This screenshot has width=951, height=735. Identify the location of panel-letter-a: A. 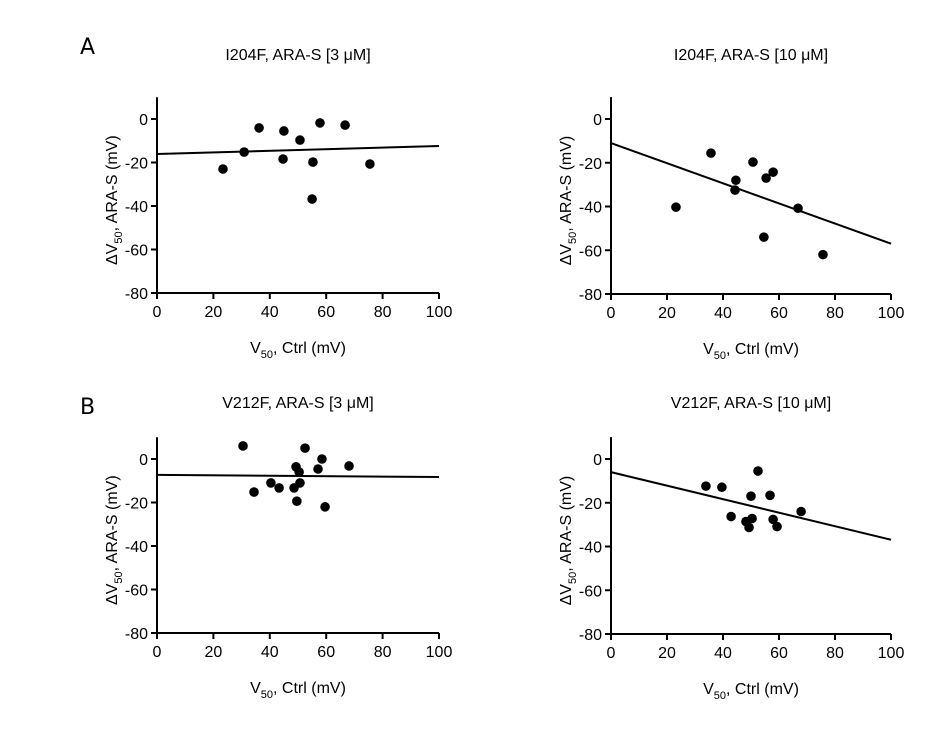
(87, 47).